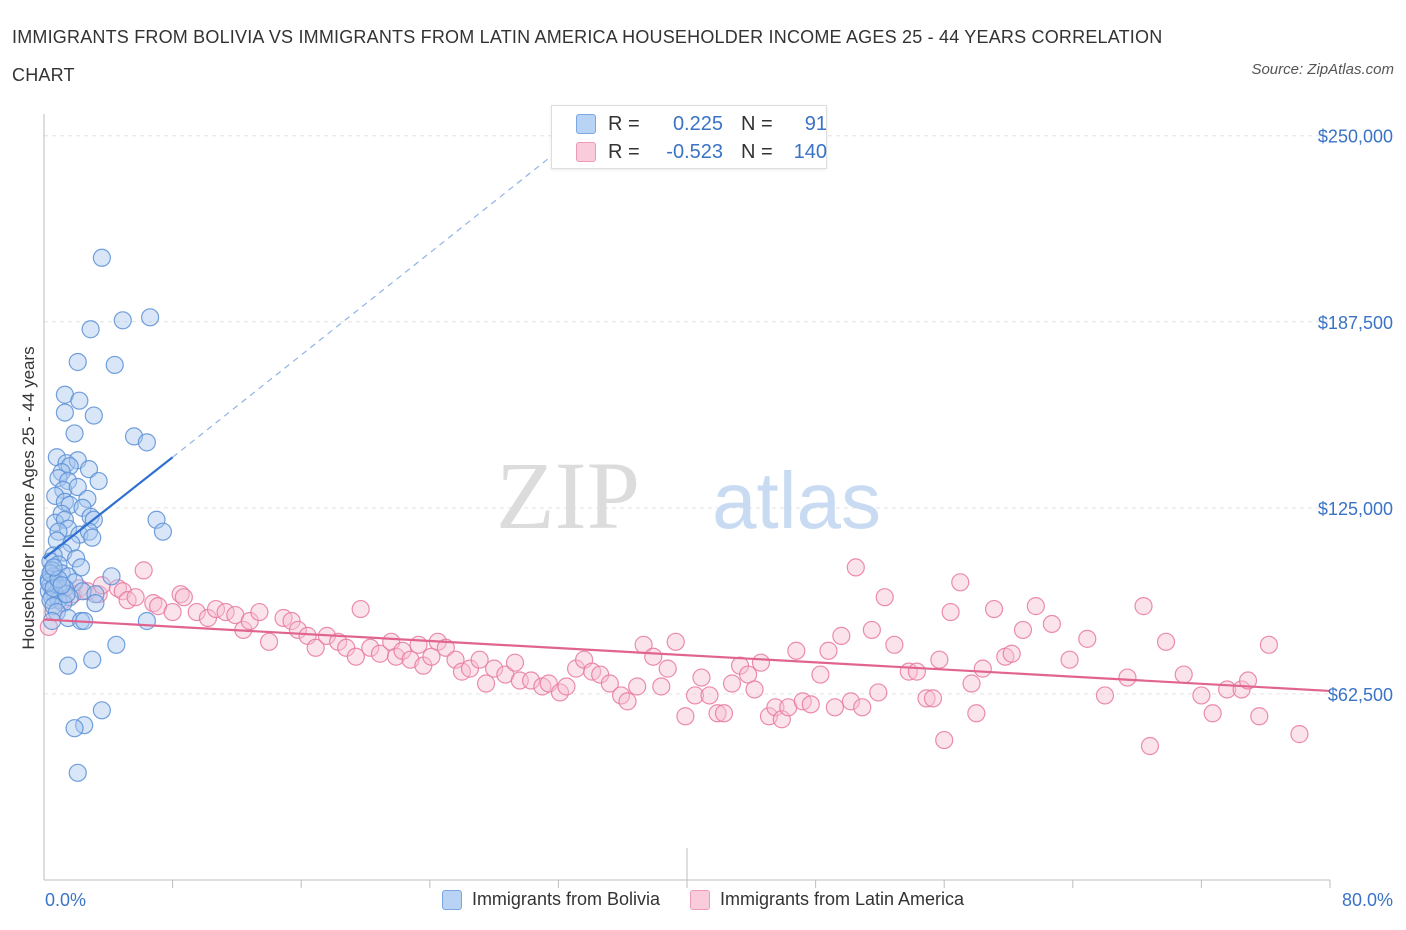 The image size is (1406, 930). Describe the element at coordinates (688, 495) in the screenshot. I see `watermark: ZIP atlas` at that location.